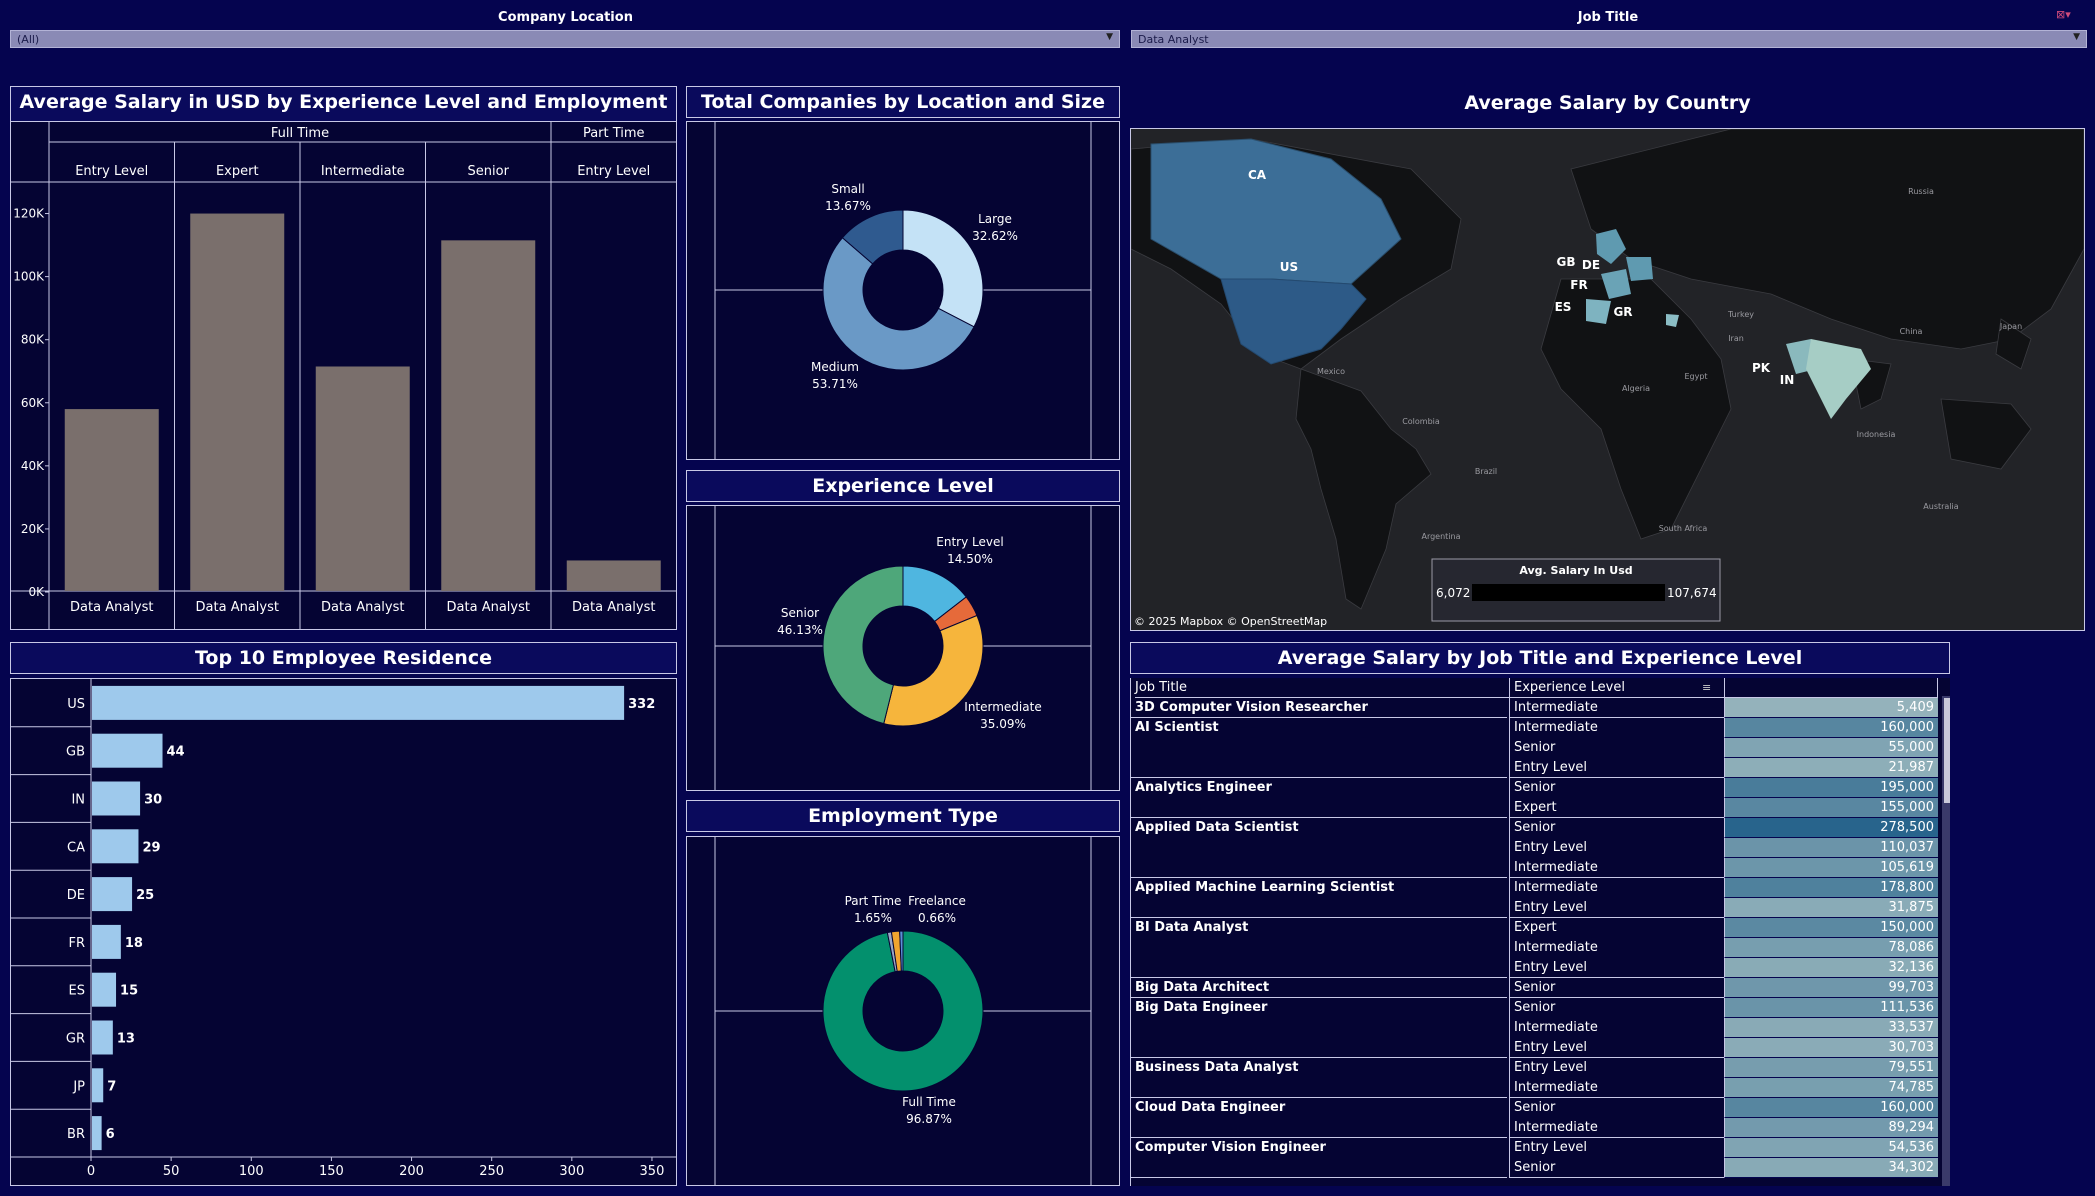  What do you see at coordinates (1319, 1118) in the screenshot?
I see `job-title-cell: Cloud Data Engineer` at bounding box center [1319, 1118].